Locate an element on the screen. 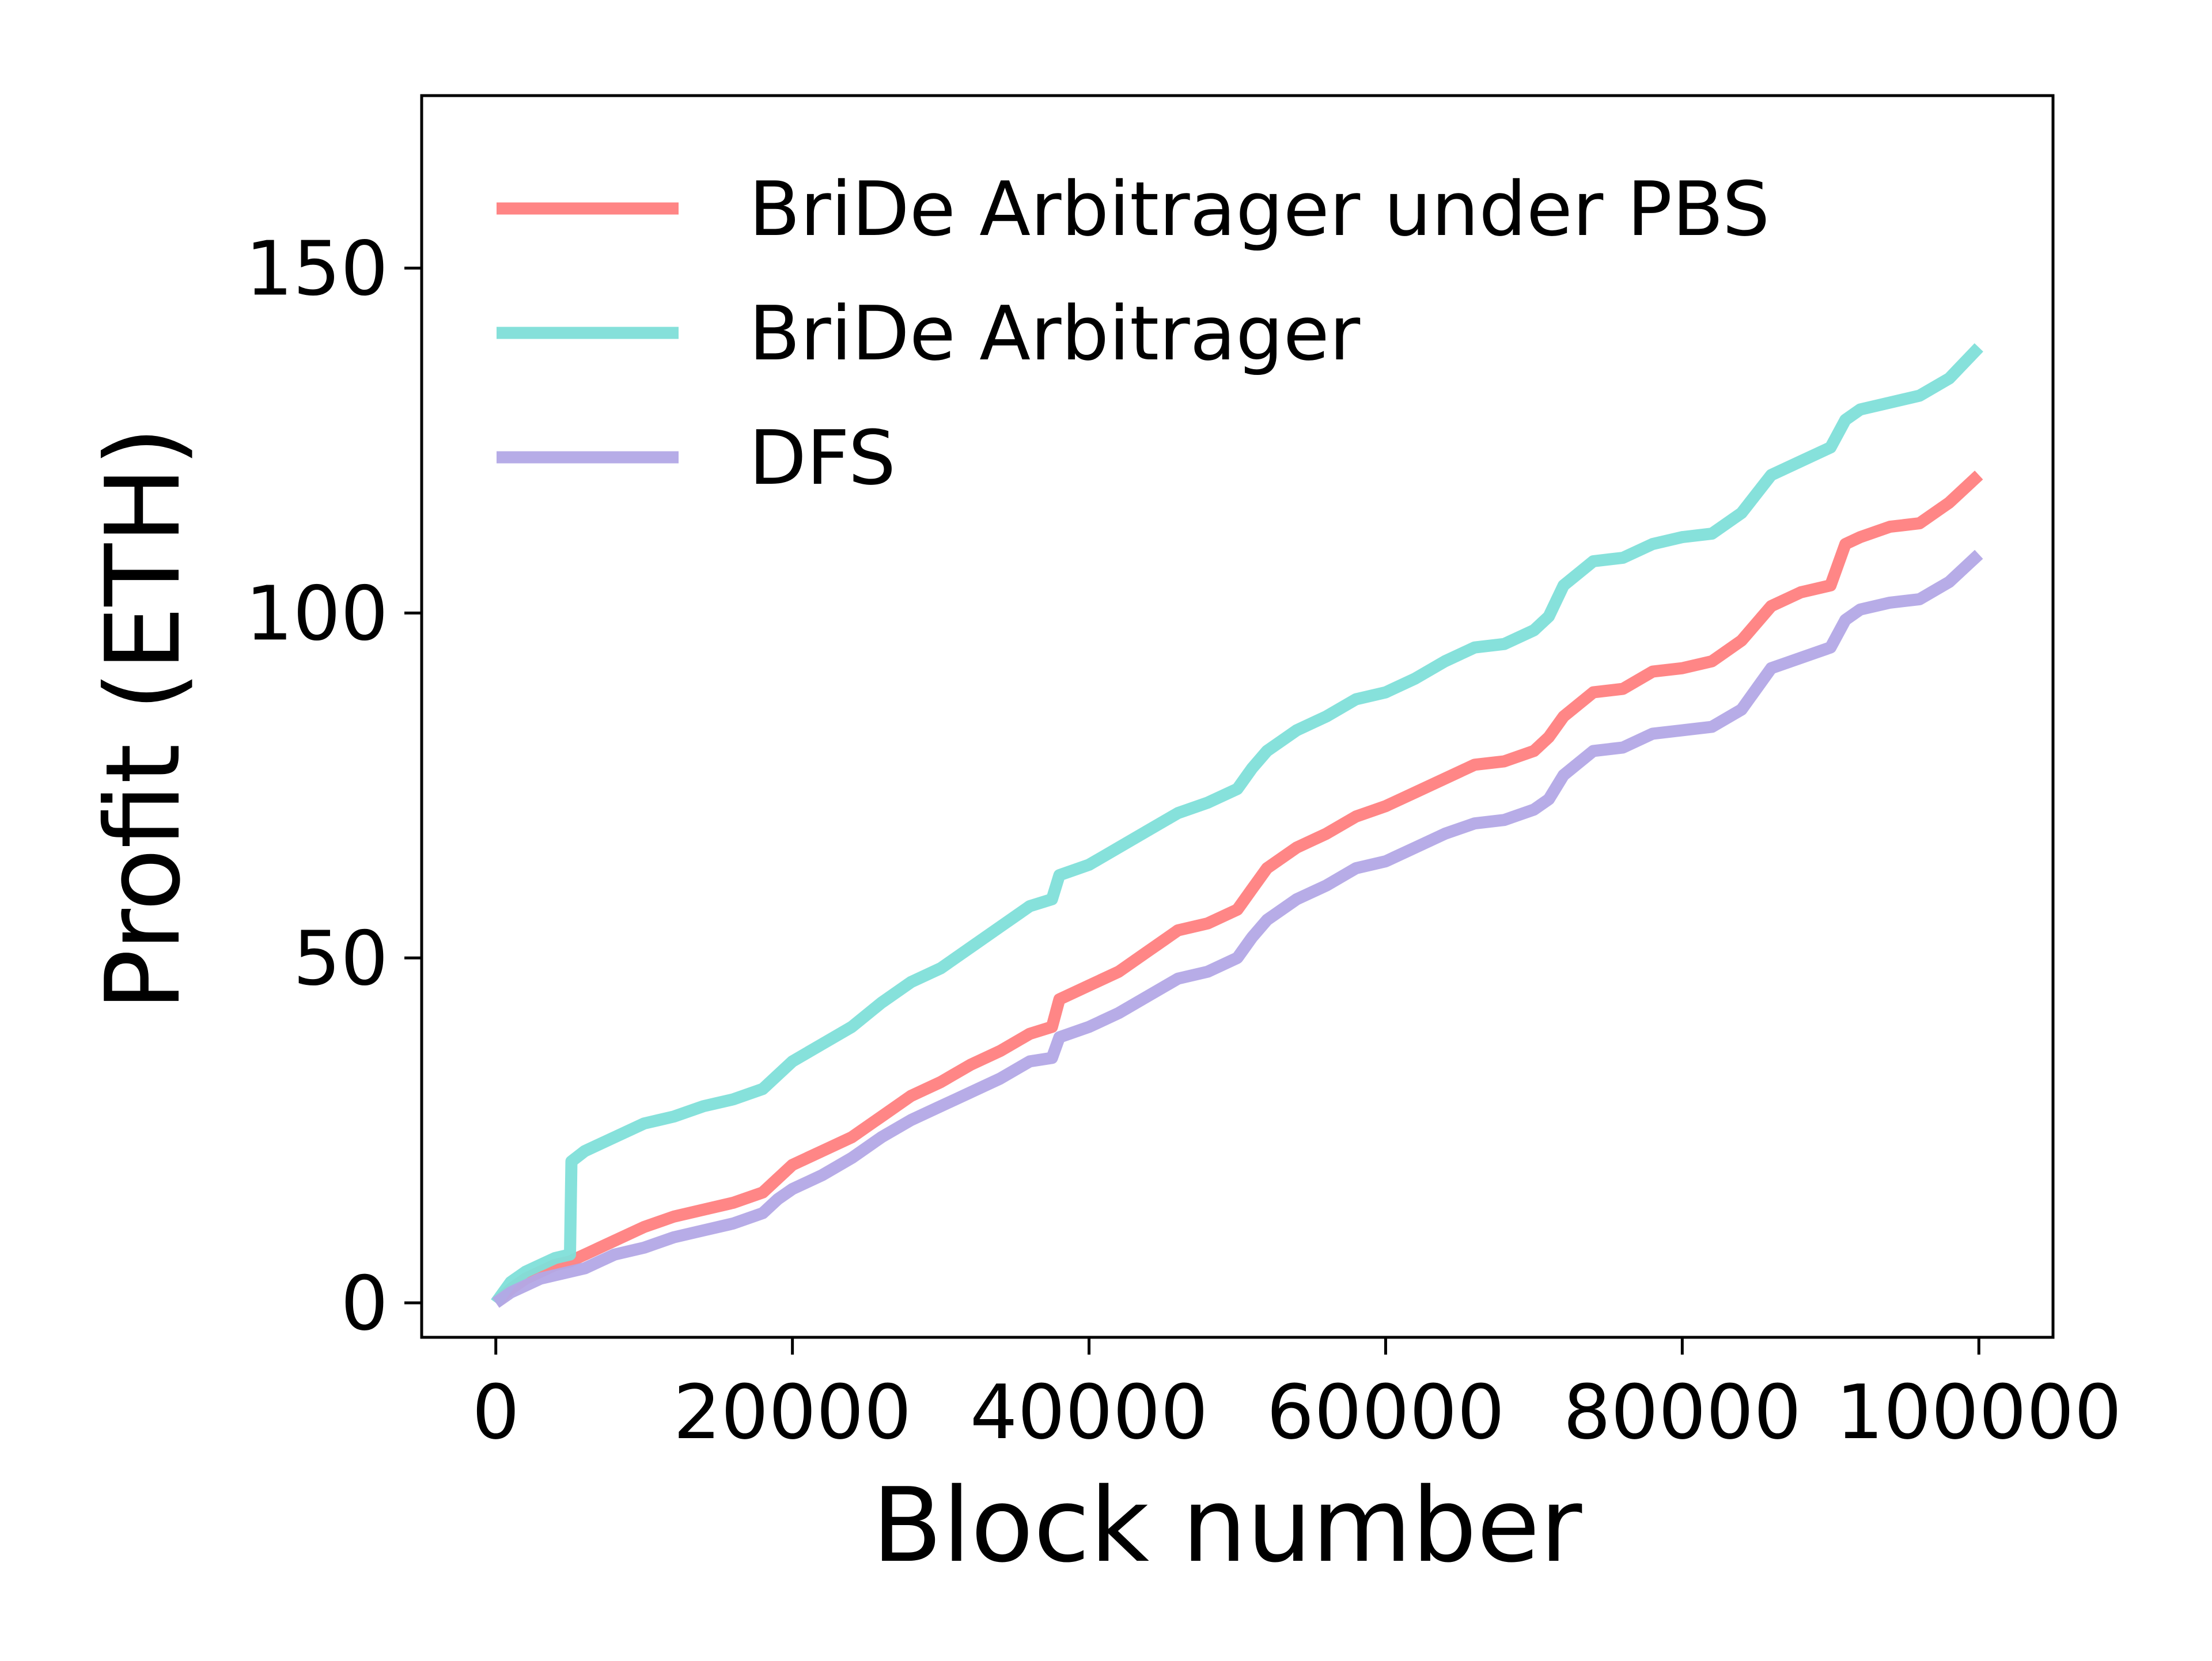  y-tick-label: 150 is located at coordinates (316, 268).